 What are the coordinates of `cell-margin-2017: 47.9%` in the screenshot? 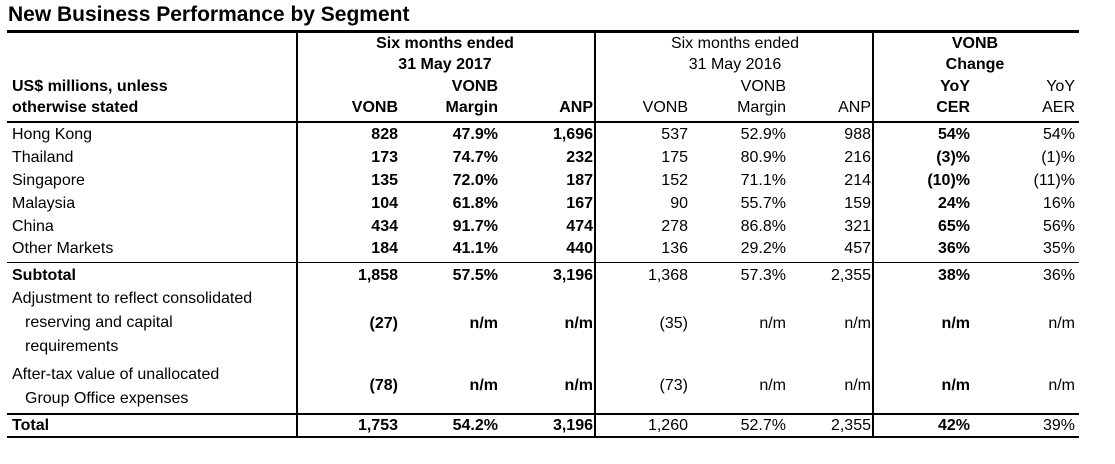 It's located at (475, 134).